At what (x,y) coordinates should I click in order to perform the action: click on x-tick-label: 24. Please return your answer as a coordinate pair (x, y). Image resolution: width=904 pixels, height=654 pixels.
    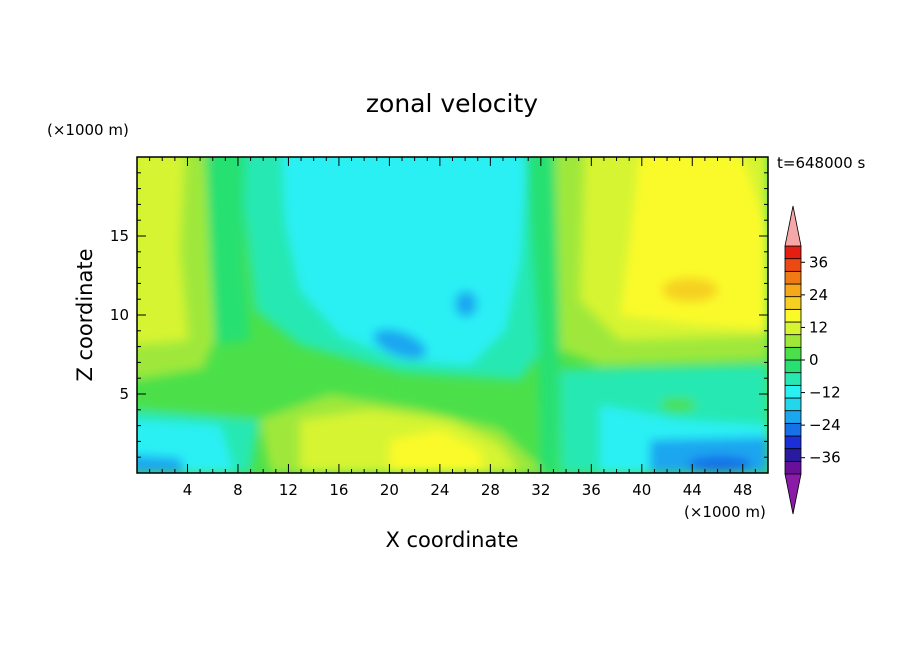
    Looking at the image, I should click on (439, 490).